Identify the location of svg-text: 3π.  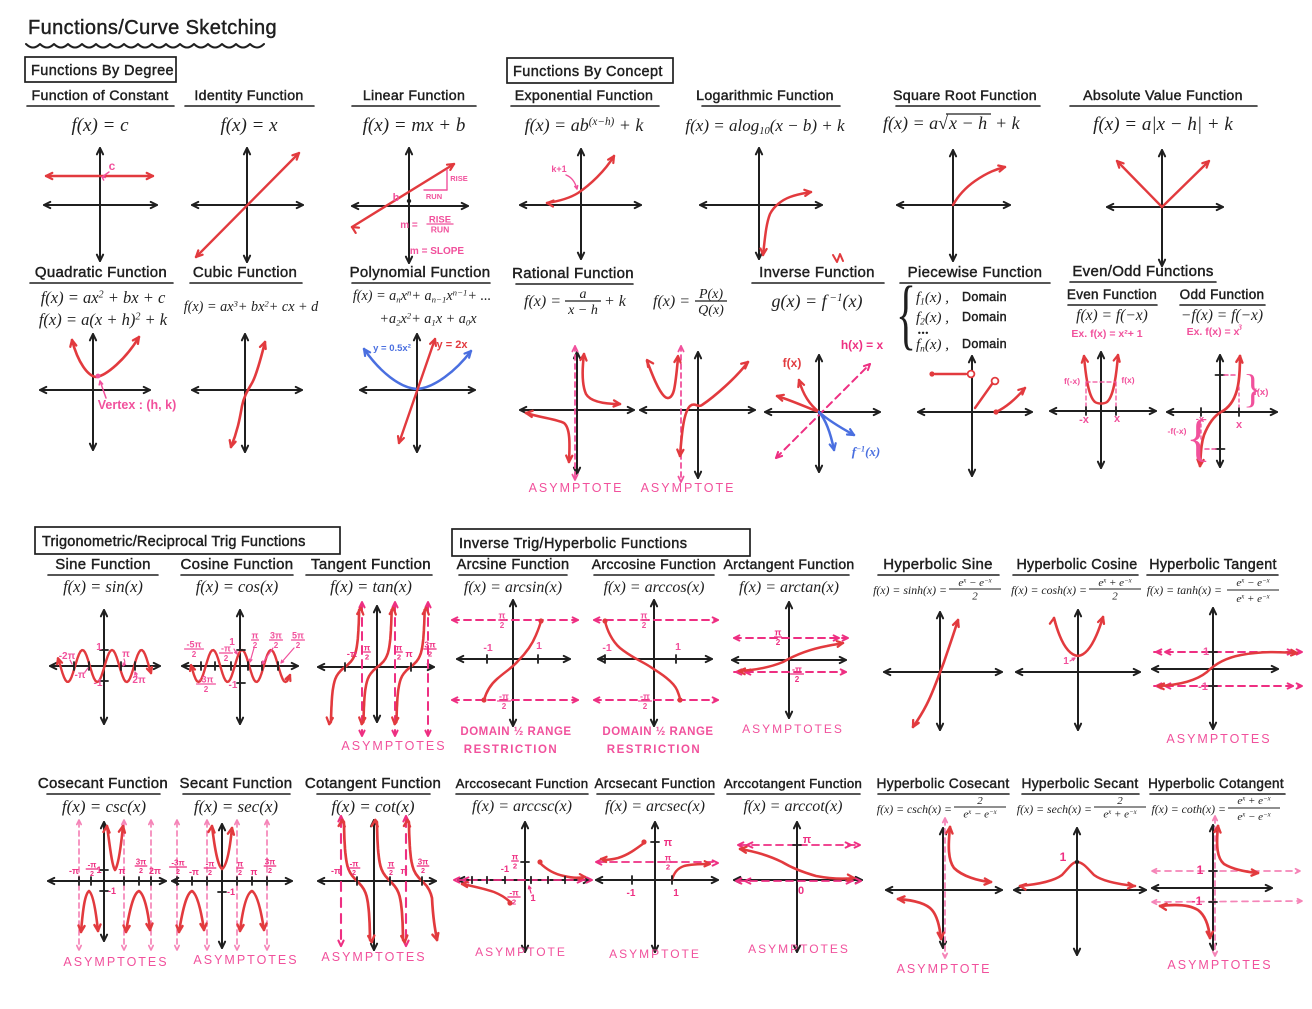
(270, 862).